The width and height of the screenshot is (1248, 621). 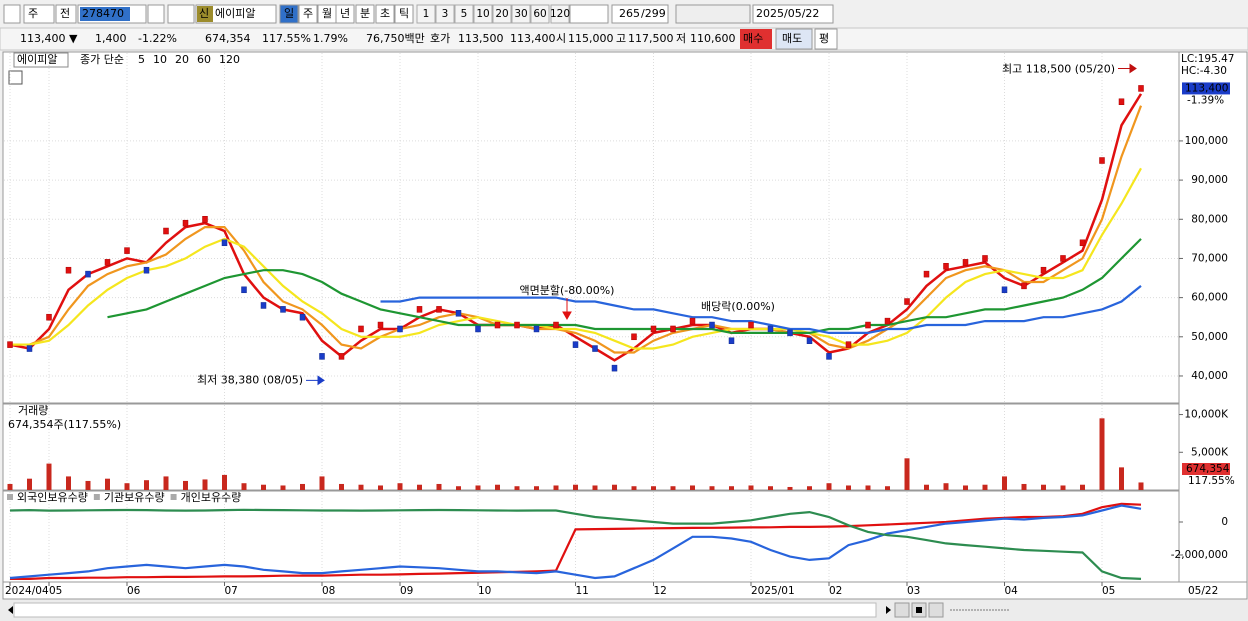 I want to click on buy-bg, so click(x=756, y=39).